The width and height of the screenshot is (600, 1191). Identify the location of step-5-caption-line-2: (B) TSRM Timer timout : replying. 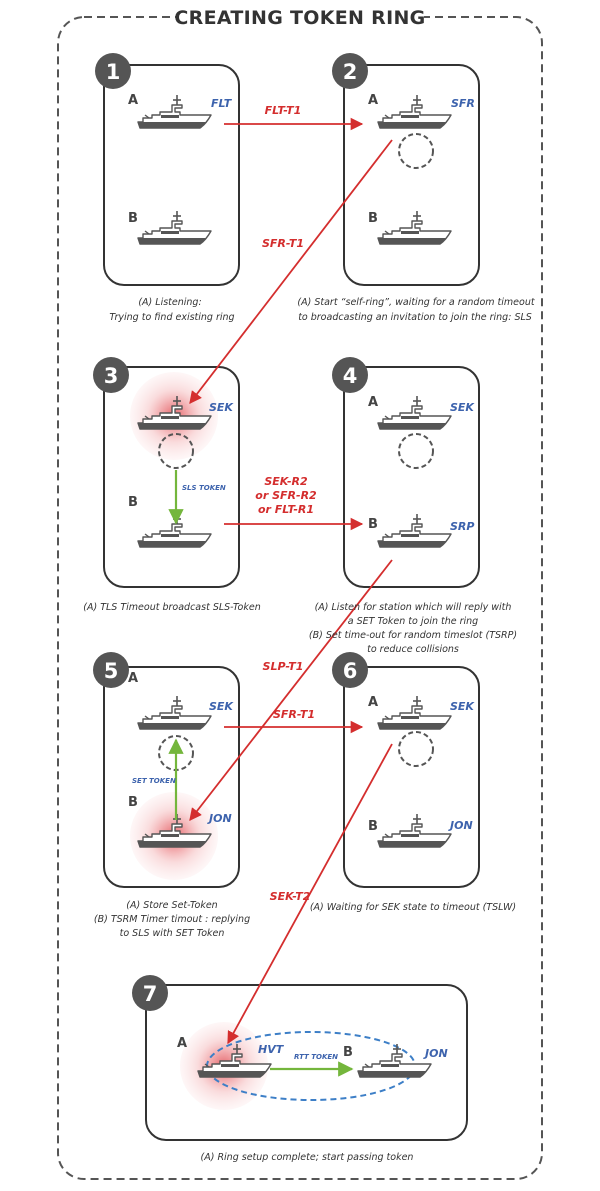
(172, 919).